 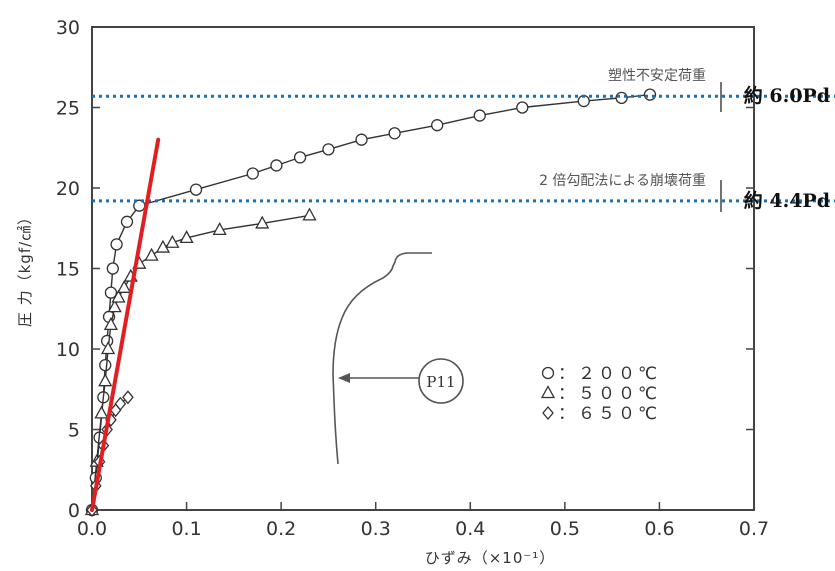 I want to click on slope-line, so click(x=125, y=324).